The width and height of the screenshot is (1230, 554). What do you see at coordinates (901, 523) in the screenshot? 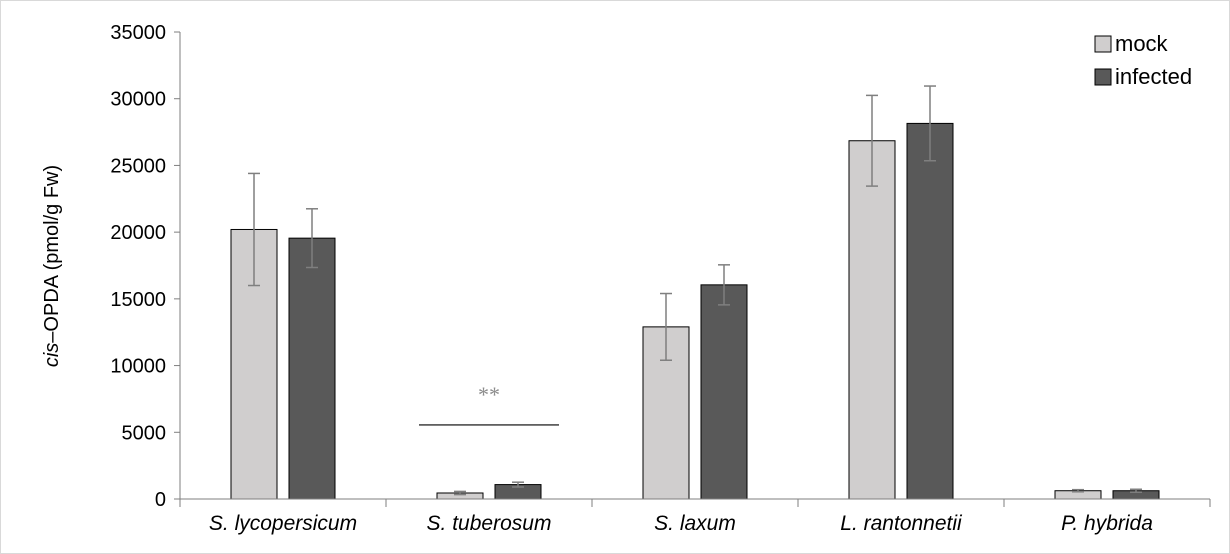
I see `x-tick-label: L. rantonnetii` at bounding box center [901, 523].